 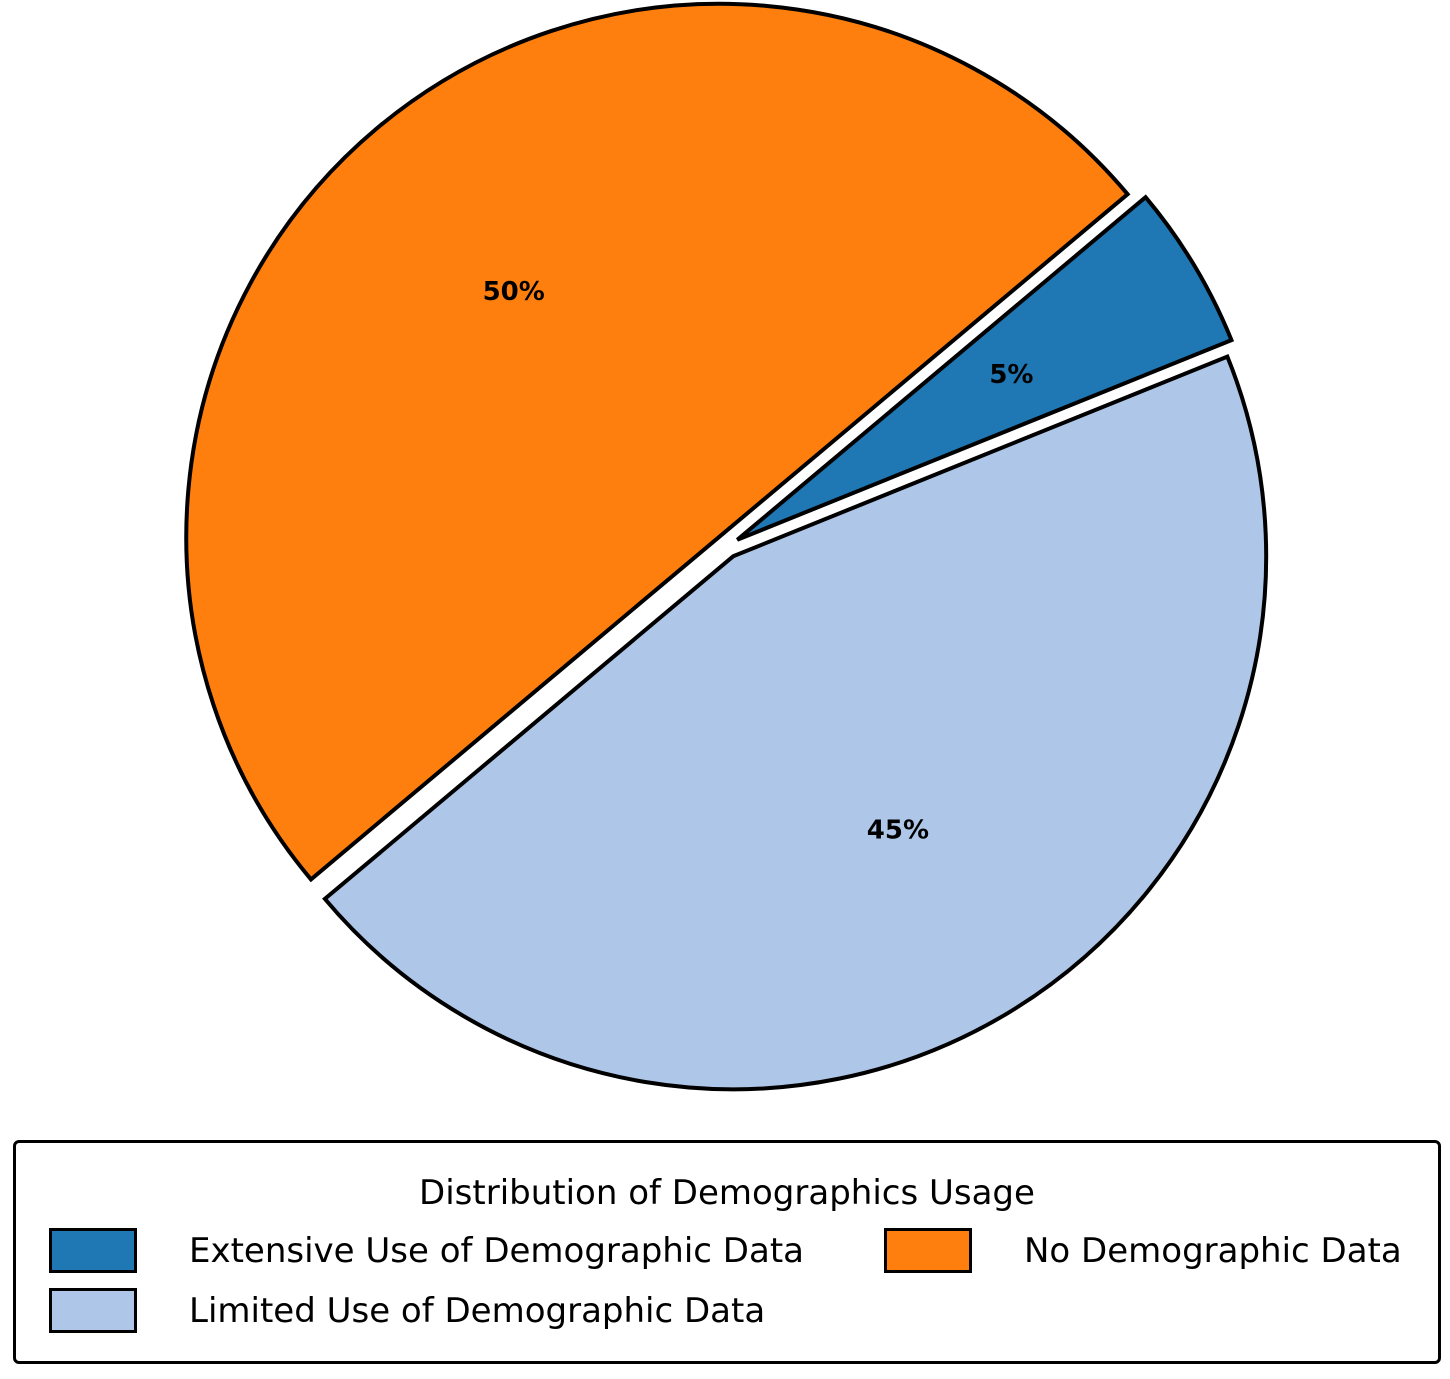 I want to click on legend-swatch-none, so click(x=928, y=1250).